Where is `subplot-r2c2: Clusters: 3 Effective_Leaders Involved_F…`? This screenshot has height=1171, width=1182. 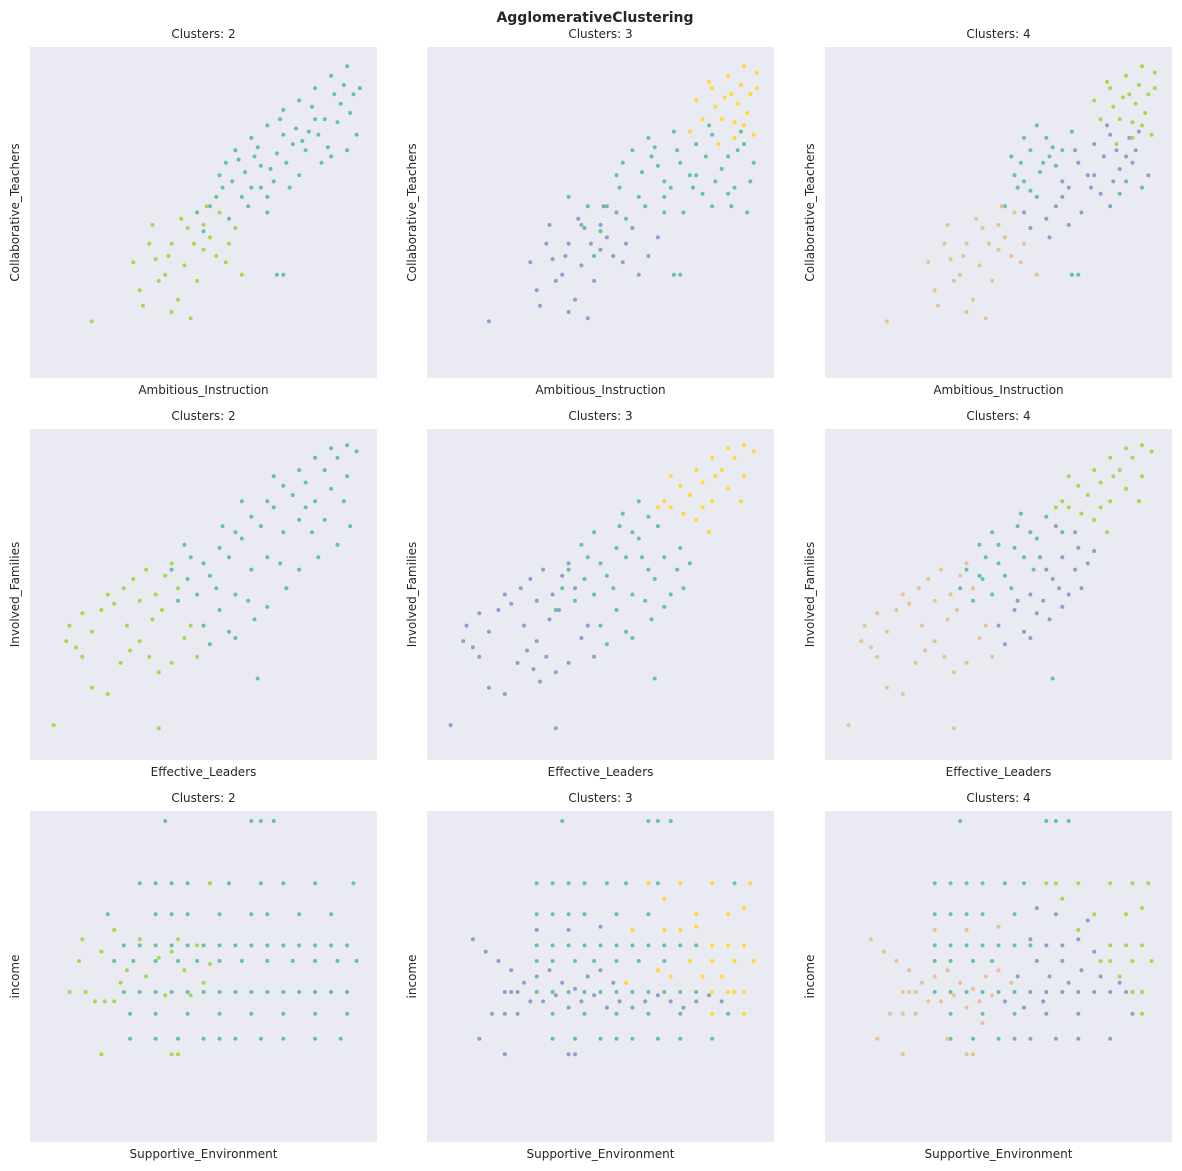
subplot-r2c2: Clusters: 3 Effective_Leaders Involved_F… is located at coordinates (589, 594).